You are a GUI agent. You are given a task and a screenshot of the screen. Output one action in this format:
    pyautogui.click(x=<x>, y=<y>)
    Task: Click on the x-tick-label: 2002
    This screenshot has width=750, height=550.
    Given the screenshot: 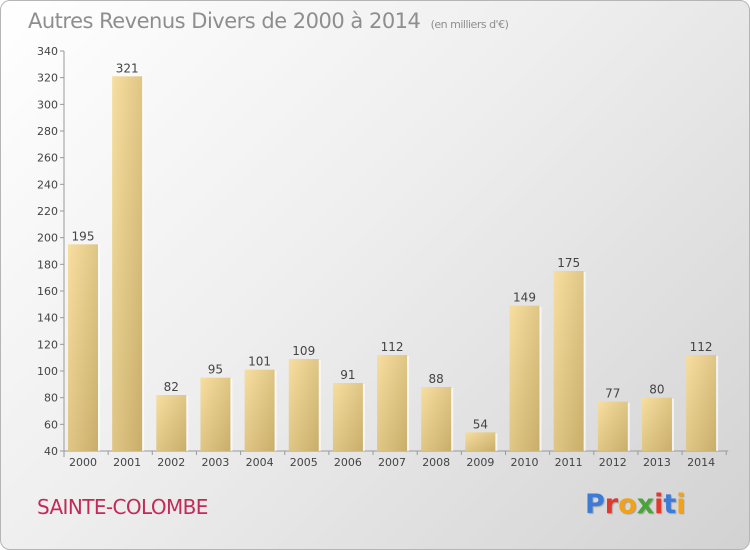 What is the action you would take?
    pyautogui.click(x=171, y=462)
    